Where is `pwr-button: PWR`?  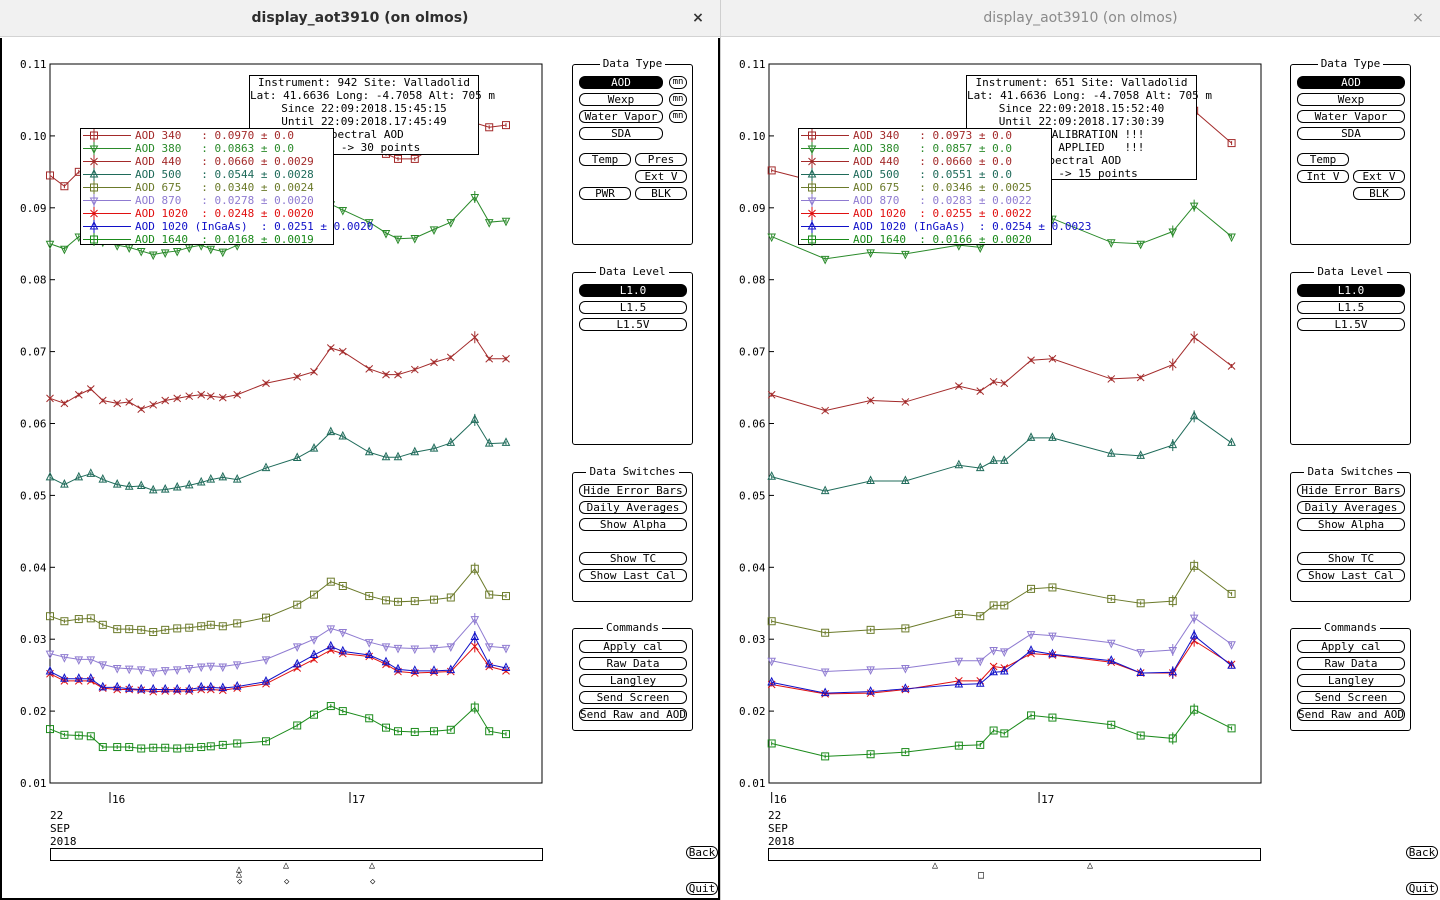 pwr-button: PWR is located at coordinates (605, 193).